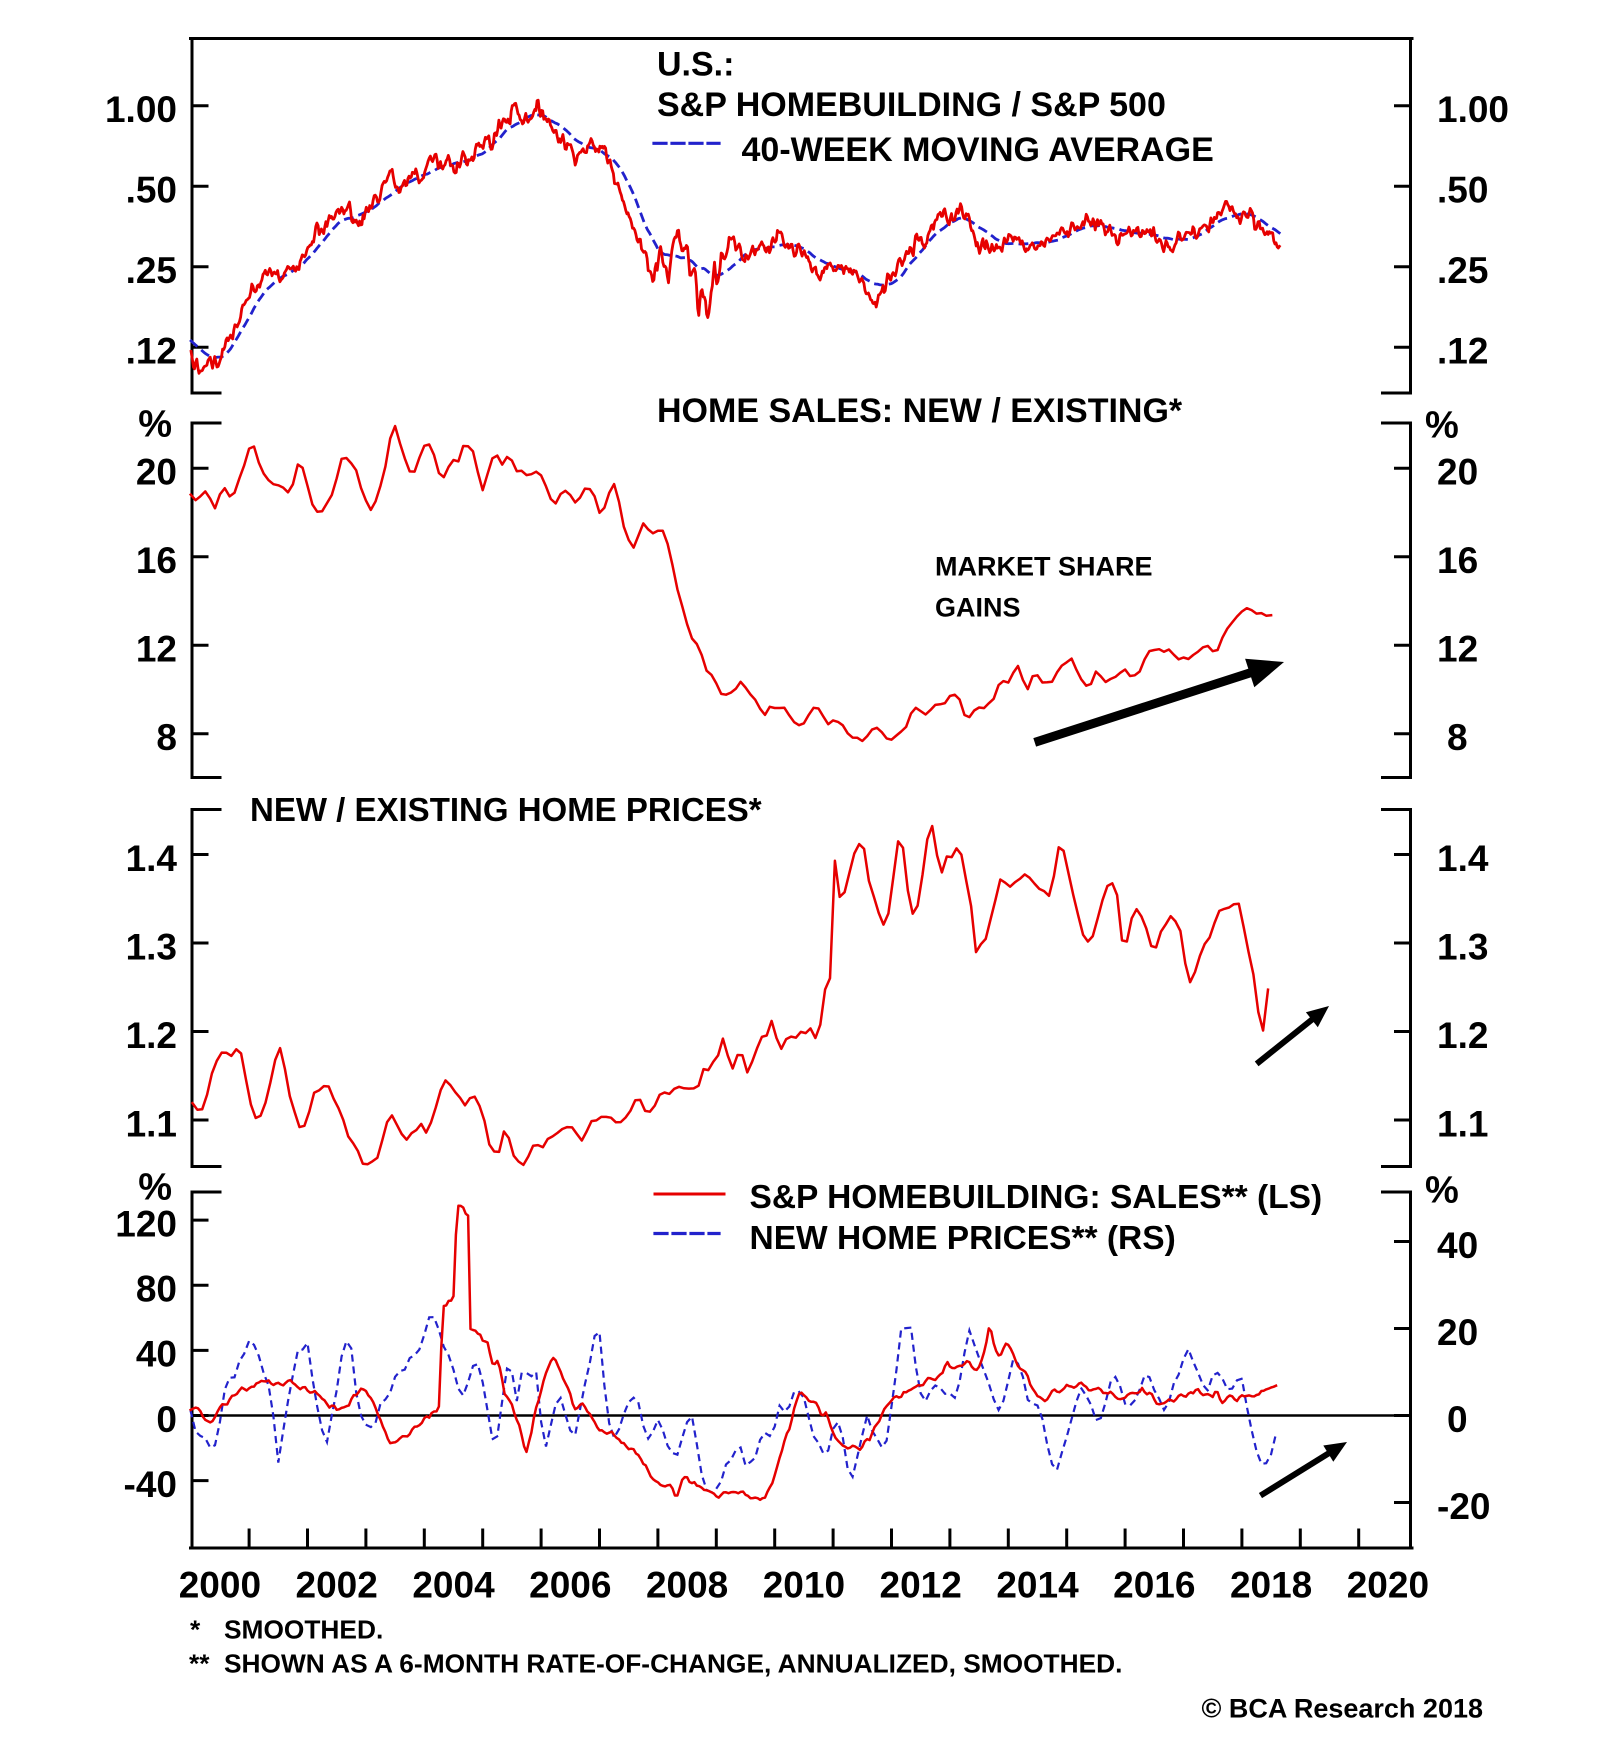 This screenshot has height=1763, width=1600. Describe the element at coordinates (220, 1584) in the screenshot. I see `svg-text: 2000` at that location.